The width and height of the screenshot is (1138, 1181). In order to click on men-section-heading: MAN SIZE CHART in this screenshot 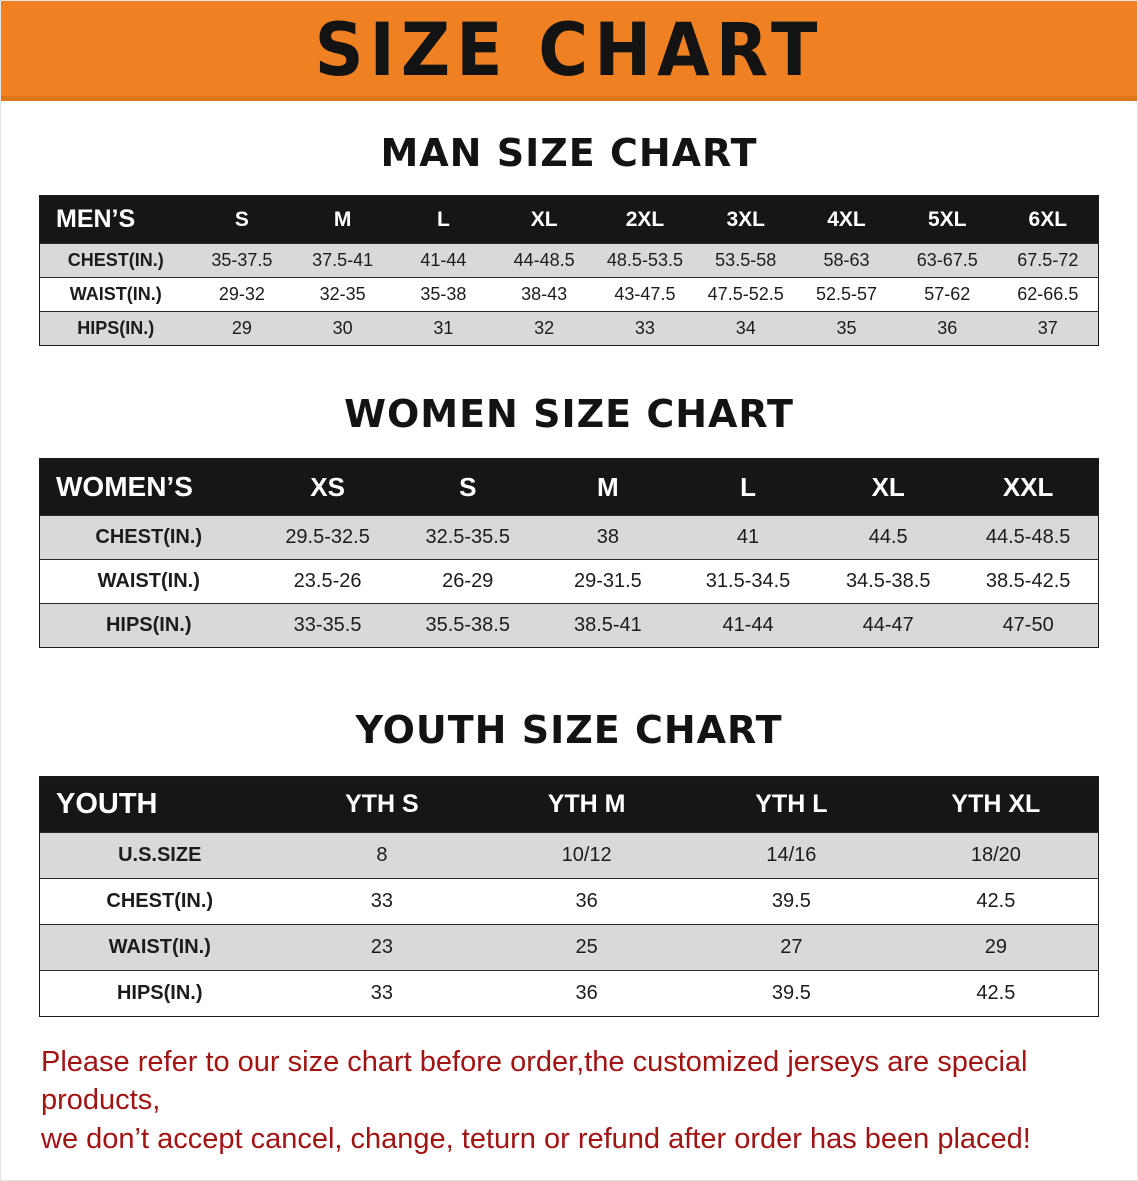, I will do `click(569, 153)`.